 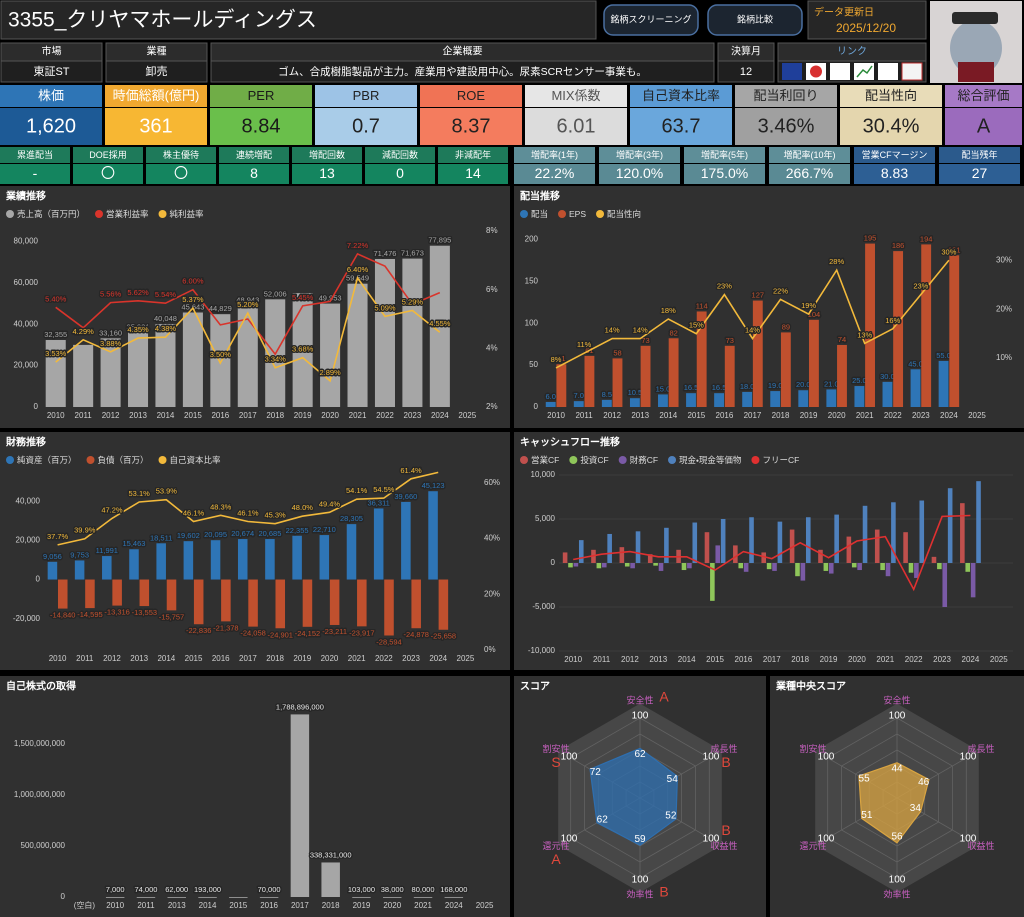 What do you see at coordinates (852, 52) in the screenshot?
I see `info-label: リンク` at bounding box center [852, 52].